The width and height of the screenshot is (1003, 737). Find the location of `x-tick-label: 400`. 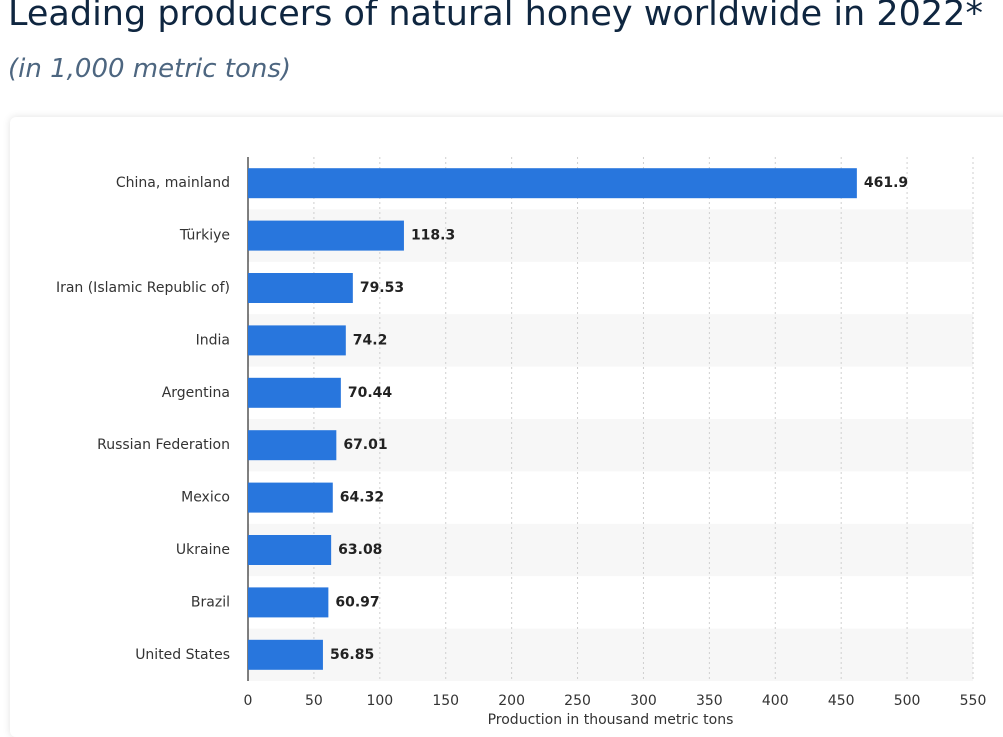

x-tick-label: 400 is located at coordinates (775, 701).